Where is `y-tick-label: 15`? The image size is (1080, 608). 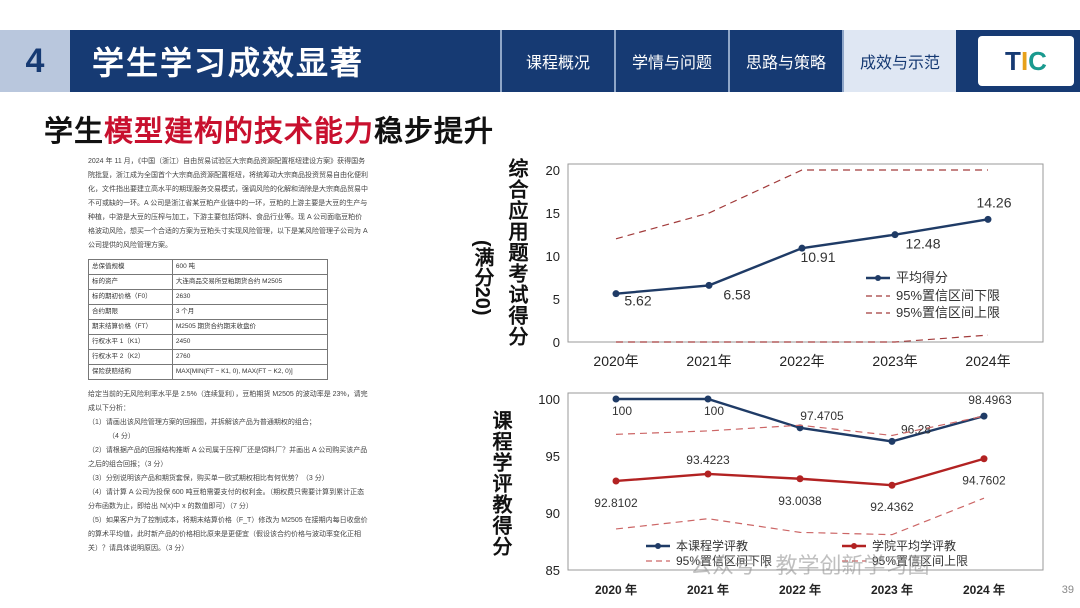 y-tick-label: 15 is located at coordinates (553, 213).